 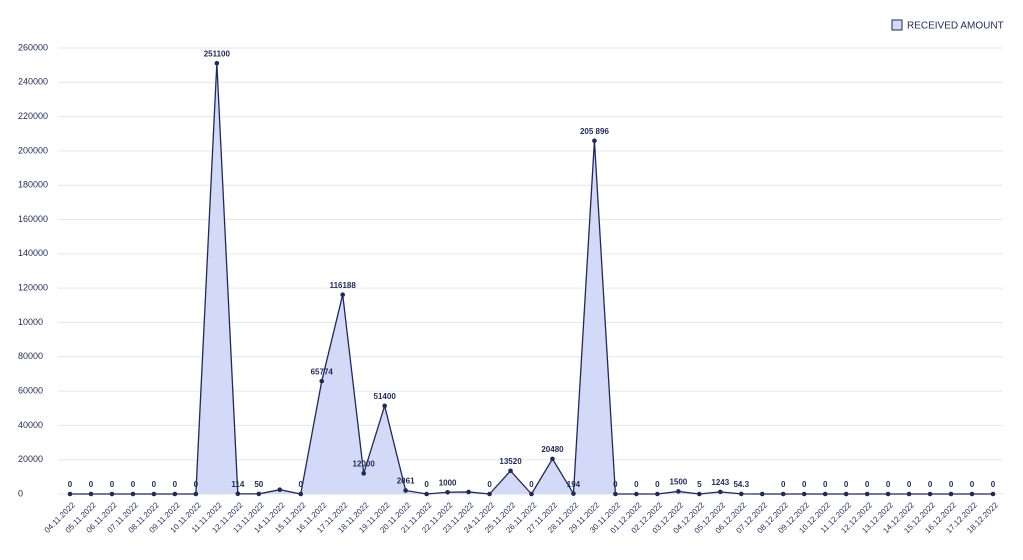 I want to click on data-label: 1243, so click(x=720, y=482).